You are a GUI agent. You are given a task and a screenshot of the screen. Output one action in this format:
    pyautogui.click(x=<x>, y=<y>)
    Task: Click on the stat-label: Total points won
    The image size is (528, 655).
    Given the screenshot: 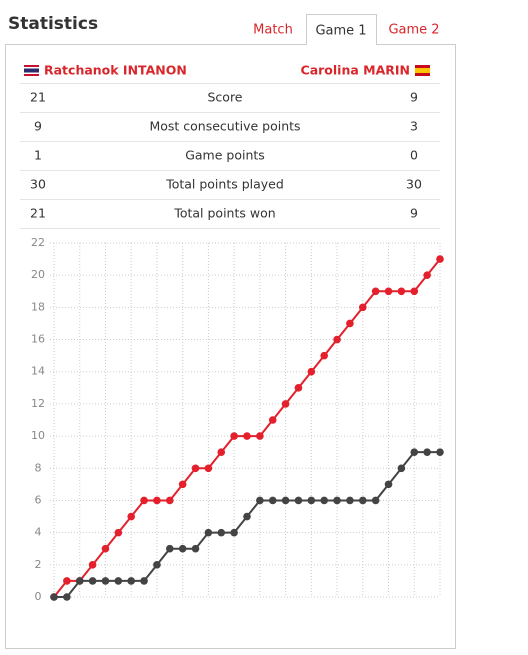 What is the action you would take?
    pyautogui.click(x=224, y=213)
    